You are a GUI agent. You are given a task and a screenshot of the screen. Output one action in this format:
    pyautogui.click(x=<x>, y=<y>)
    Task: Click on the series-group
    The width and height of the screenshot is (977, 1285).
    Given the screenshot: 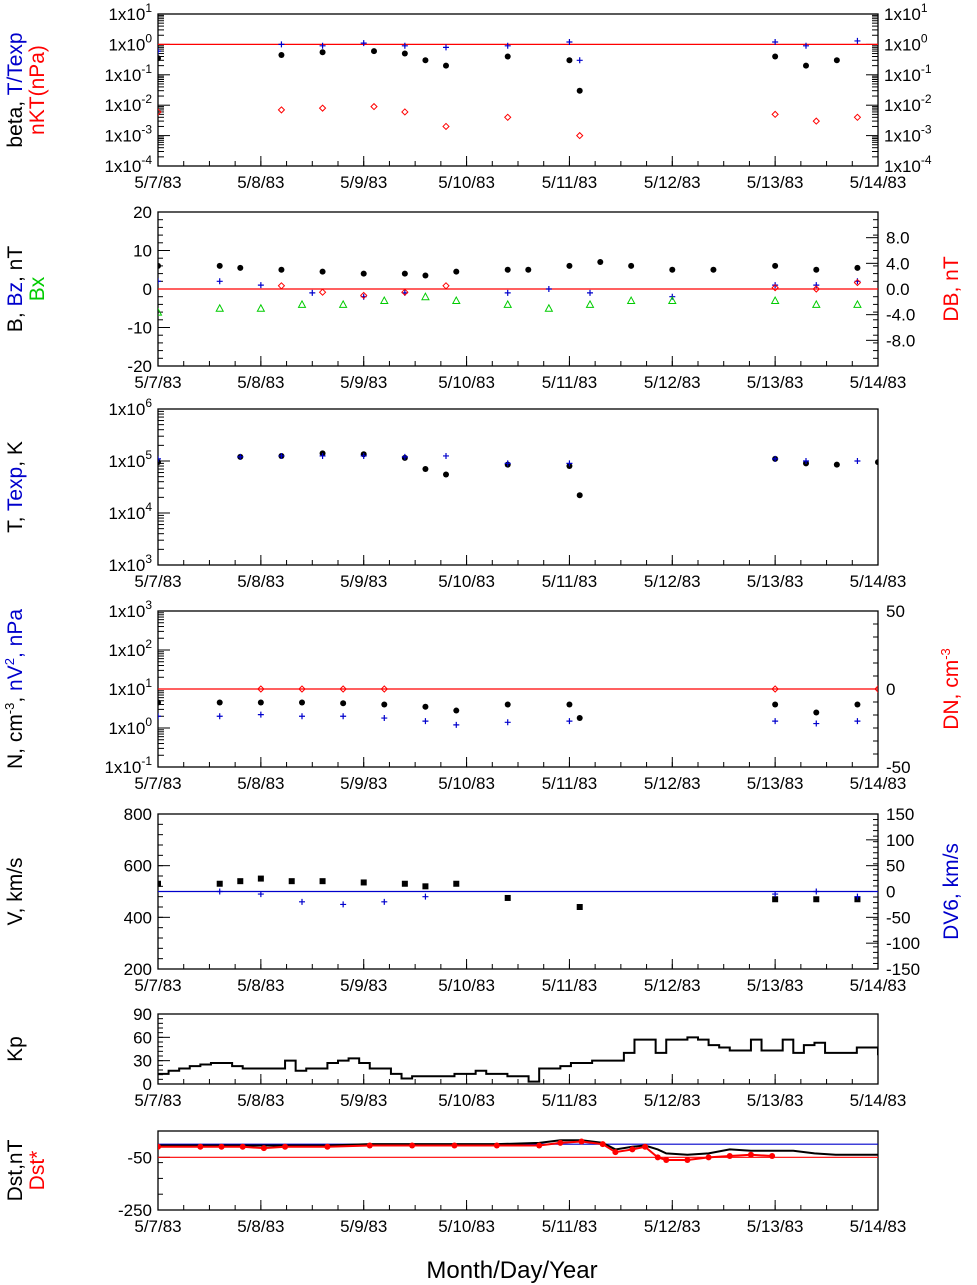 What is the action you would take?
    pyautogui.click(x=509, y=892)
    